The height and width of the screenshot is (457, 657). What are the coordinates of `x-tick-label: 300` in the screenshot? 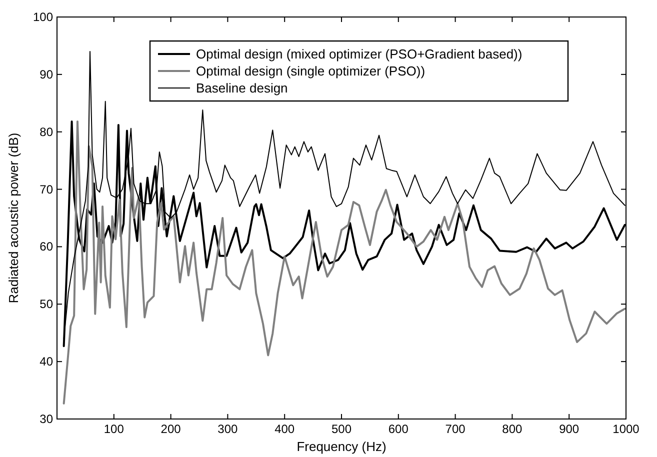 It's located at (228, 429).